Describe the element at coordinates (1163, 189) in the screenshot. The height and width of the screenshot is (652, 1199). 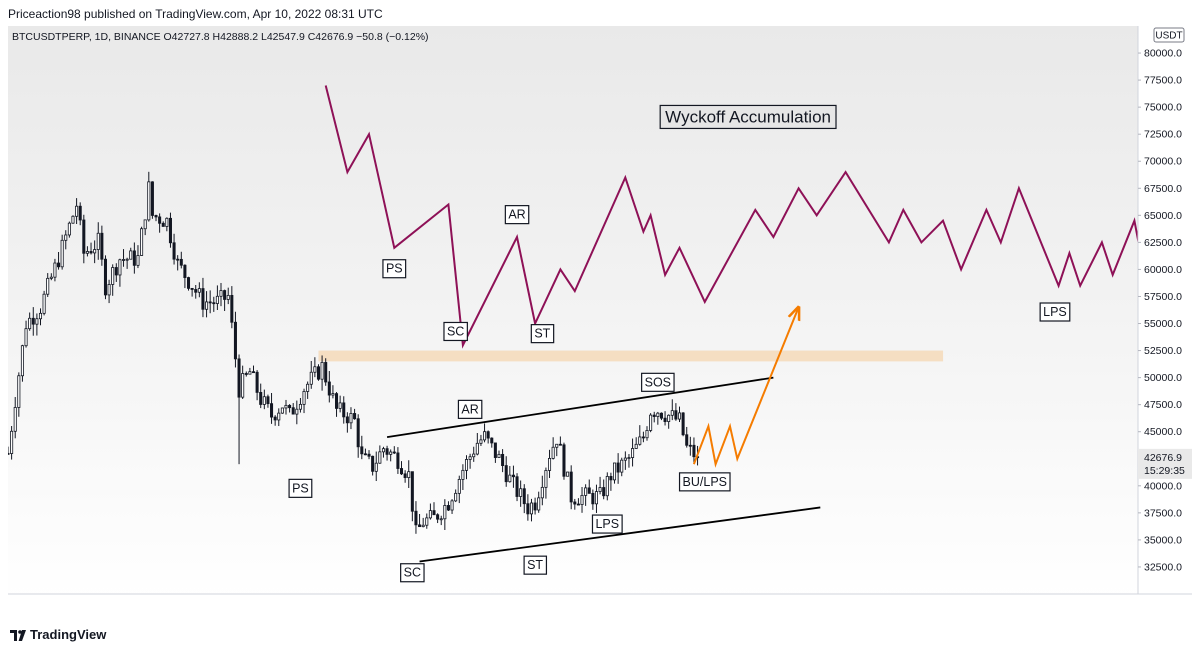
I see `price-tick-label: 67500.0` at that location.